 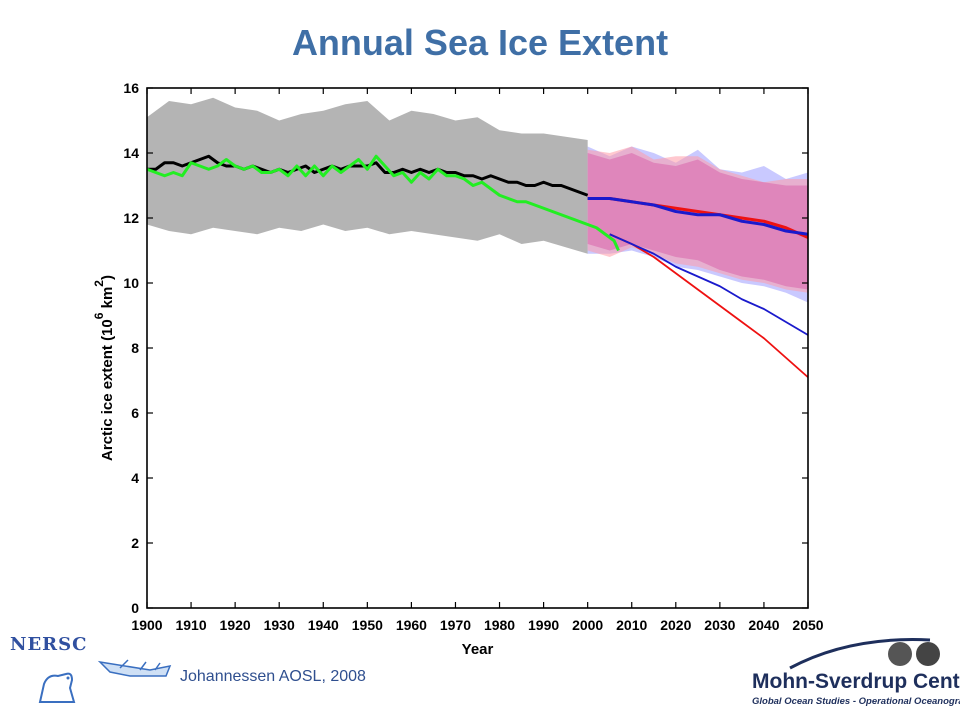 I want to click on y-tick-label: 16, so click(x=131, y=88).